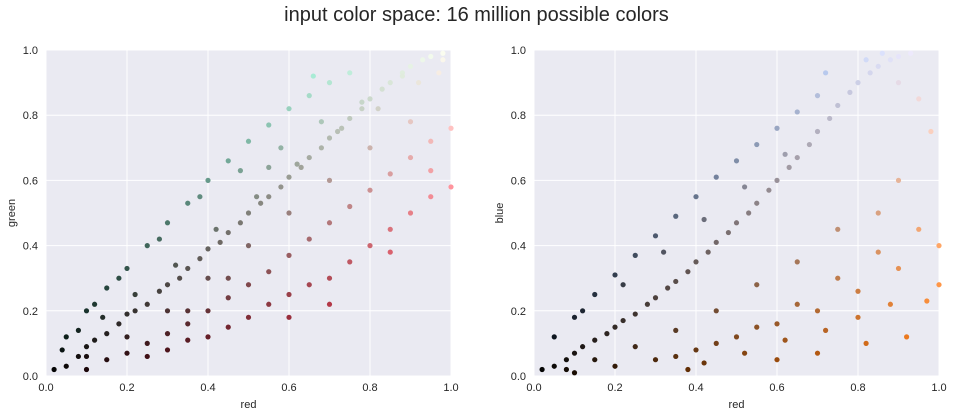 The width and height of the screenshot is (953, 417). I want to click on x-tick-label: 0.4, so click(695, 388).